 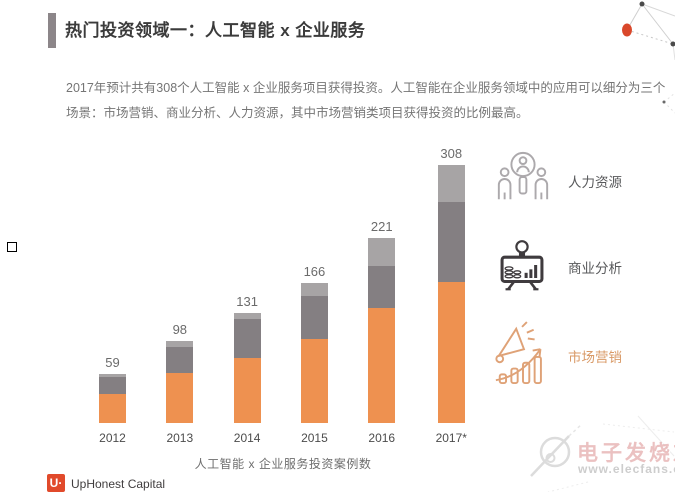 I want to click on marketing-megaphone-icon, so click(x=523, y=356).